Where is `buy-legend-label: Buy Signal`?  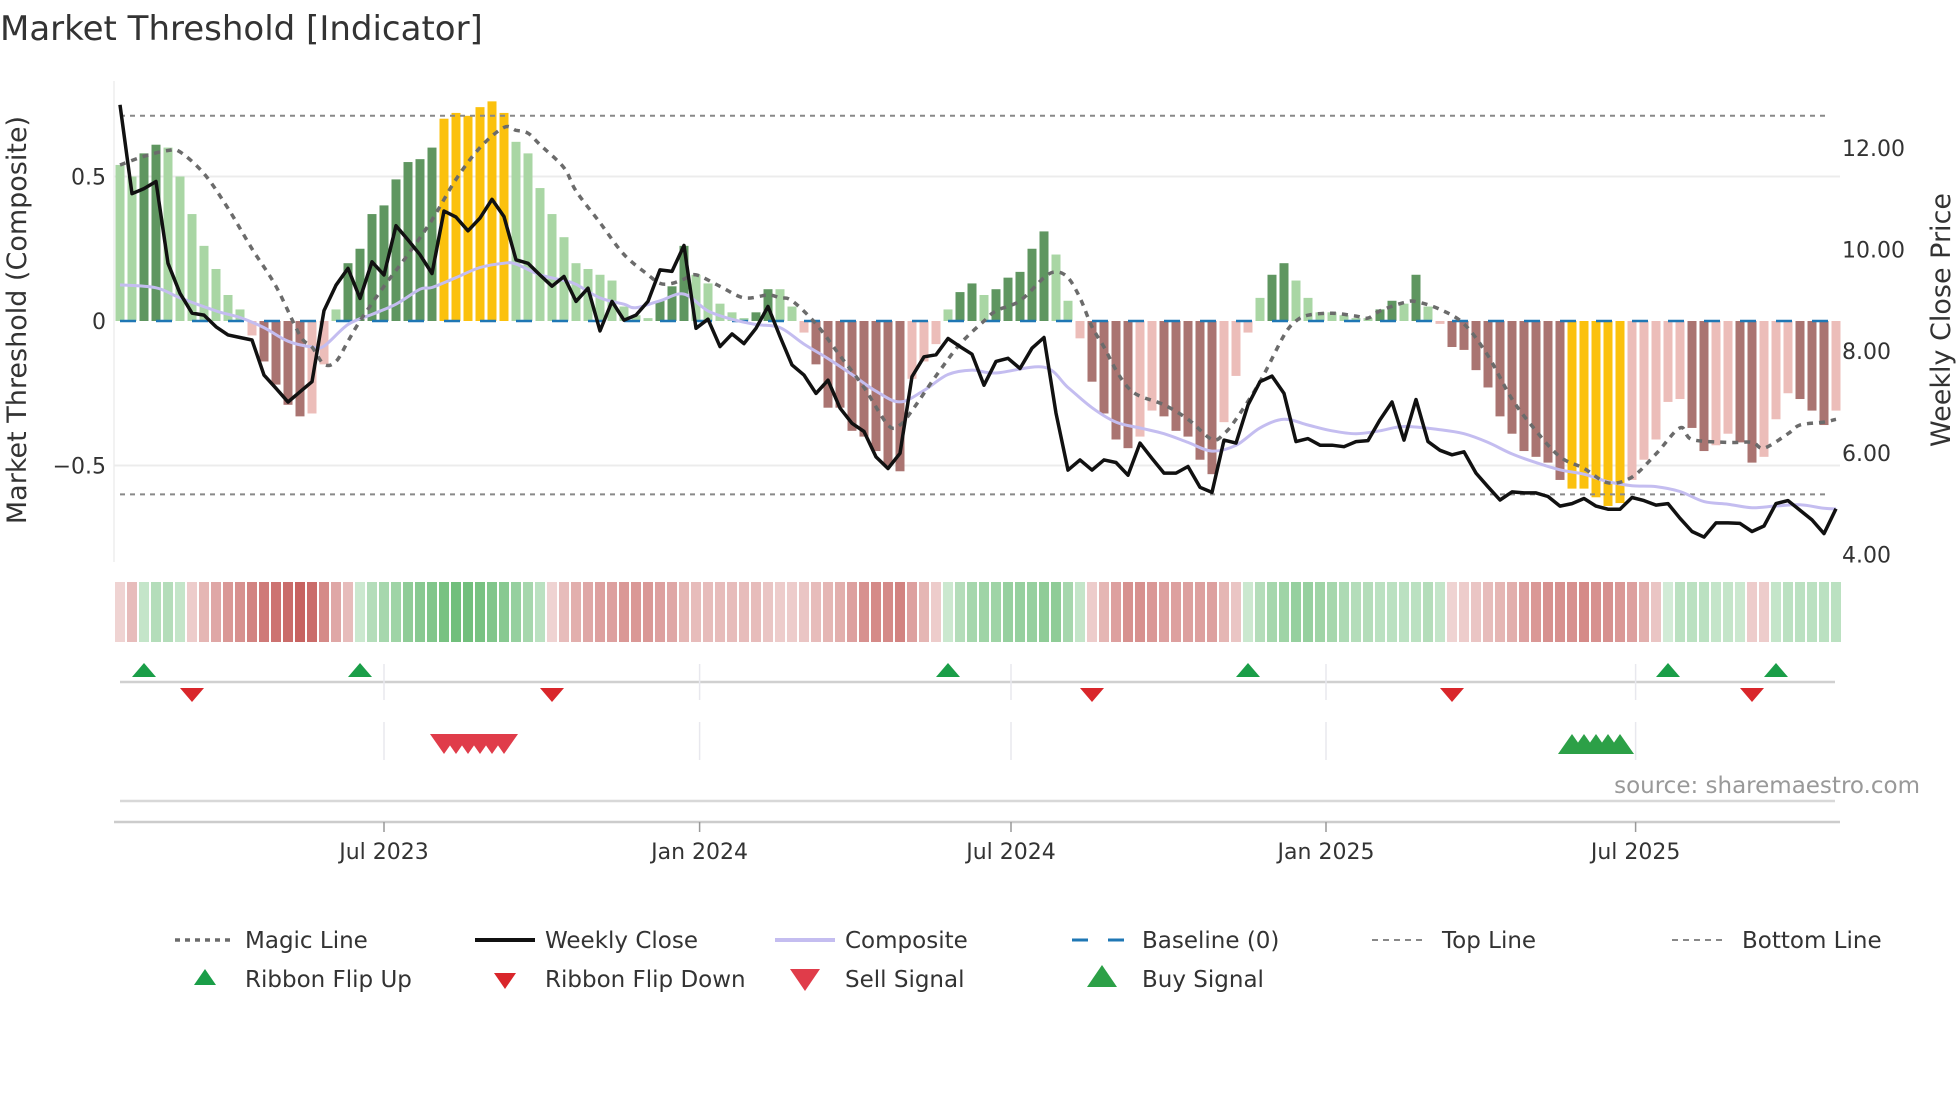 buy-legend-label: Buy Signal is located at coordinates (1203, 980).